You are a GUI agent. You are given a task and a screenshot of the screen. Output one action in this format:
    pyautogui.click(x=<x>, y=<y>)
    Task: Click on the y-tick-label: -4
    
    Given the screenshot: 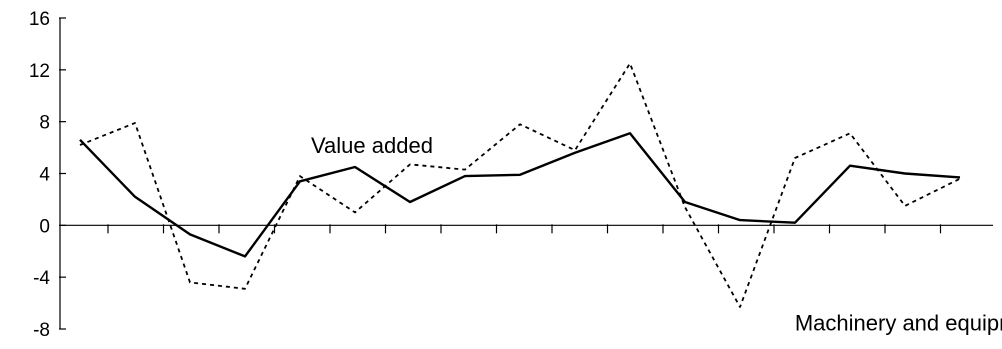 What is the action you would take?
    pyautogui.click(x=41, y=278)
    